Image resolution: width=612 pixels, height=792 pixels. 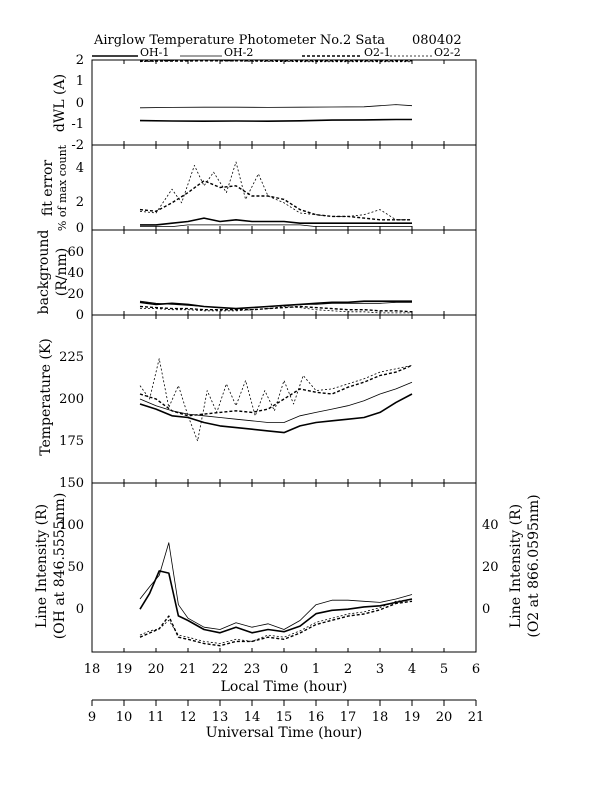 What do you see at coordinates (348, 717) in the screenshot?
I see `ut-tick-label: 17` at bounding box center [348, 717].